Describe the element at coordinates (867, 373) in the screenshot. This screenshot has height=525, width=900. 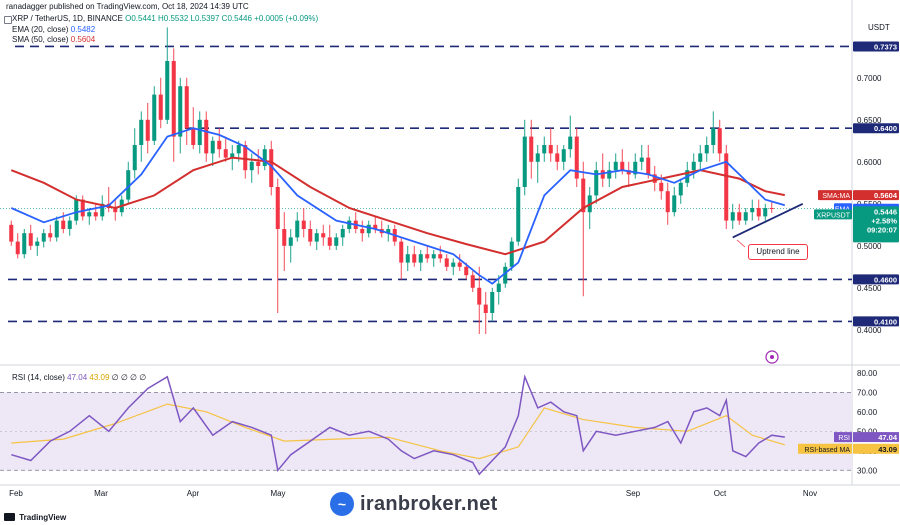
I see `rsi-tick-label: 80.00` at that location.